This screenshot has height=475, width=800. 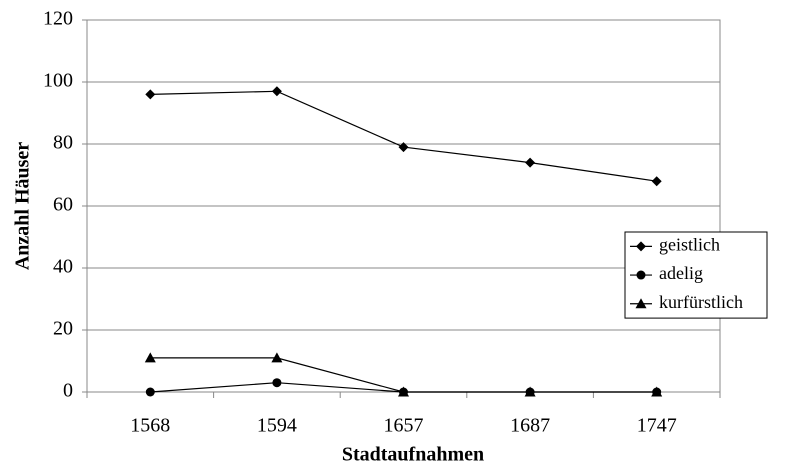 What do you see at coordinates (63, 329) in the screenshot?
I see `y-tick-label: 20` at bounding box center [63, 329].